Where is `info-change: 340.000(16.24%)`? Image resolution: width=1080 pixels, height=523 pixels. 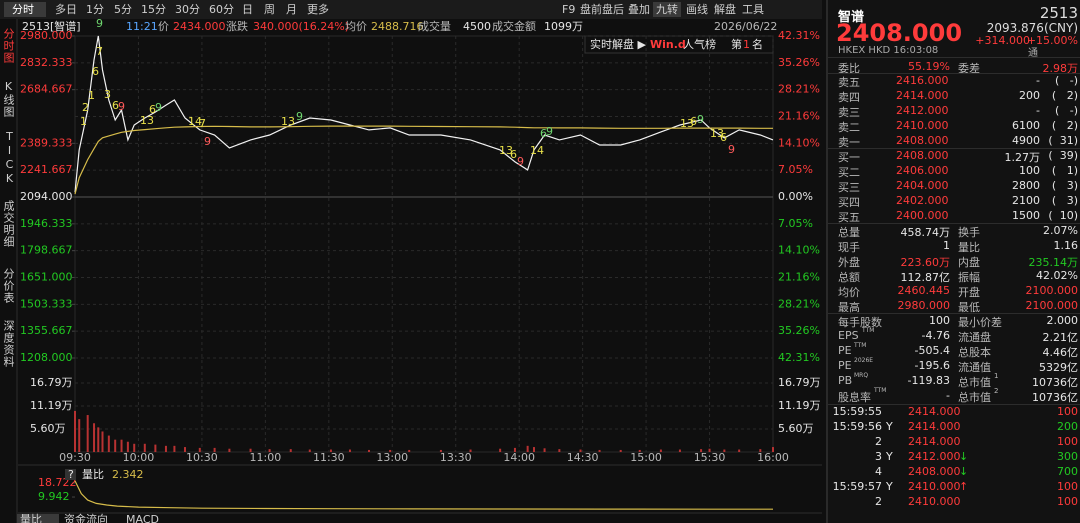 info-change: 340.000(16.24%) is located at coordinates (301, 26).